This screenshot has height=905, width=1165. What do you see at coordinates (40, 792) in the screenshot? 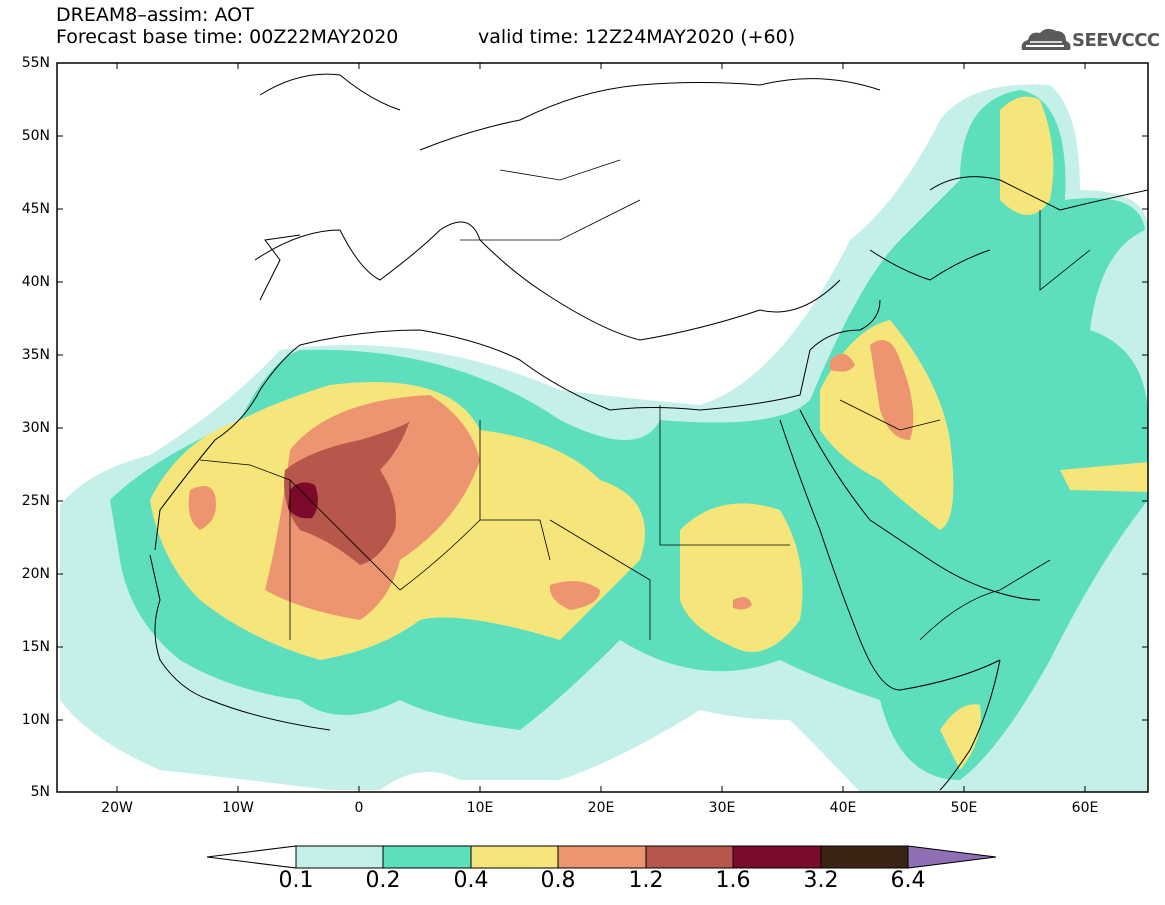
I see `y-tick-label: 5N` at bounding box center [40, 792].